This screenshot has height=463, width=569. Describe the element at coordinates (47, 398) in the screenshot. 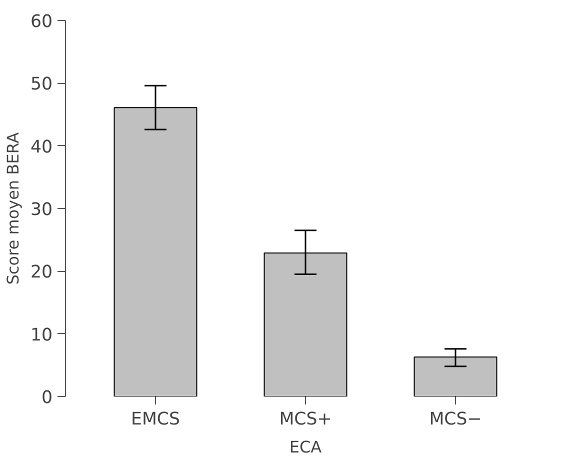

I see `y-tick-label: 0` at that location.